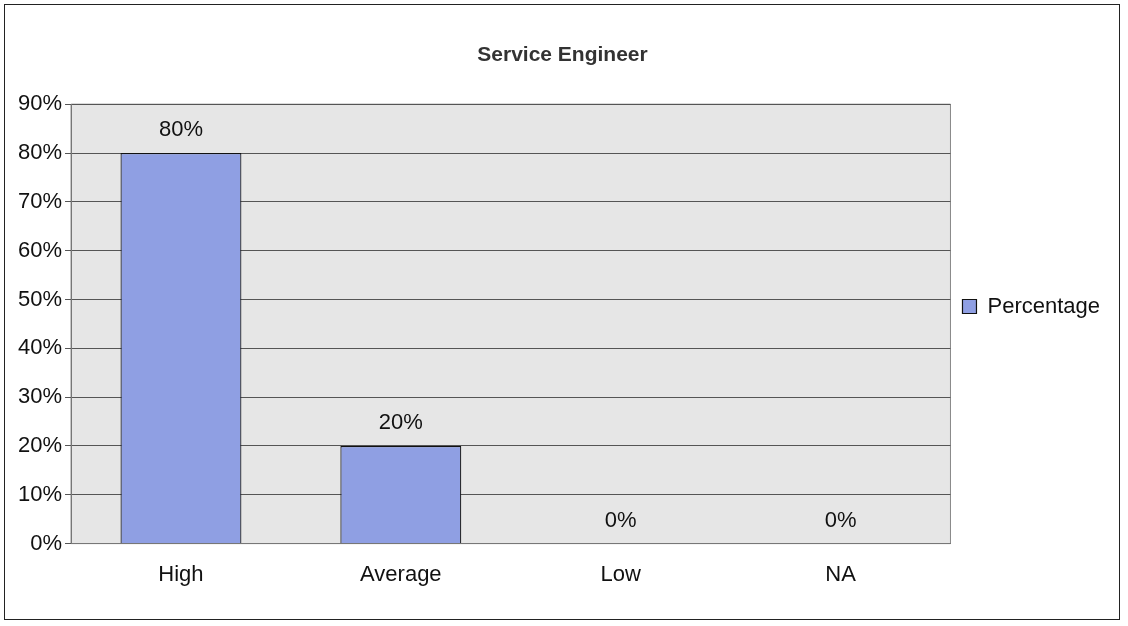  What do you see at coordinates (40, 347) in the screenshot?
I see `y-tick-label: 40%` at bounding box center [40, 347].